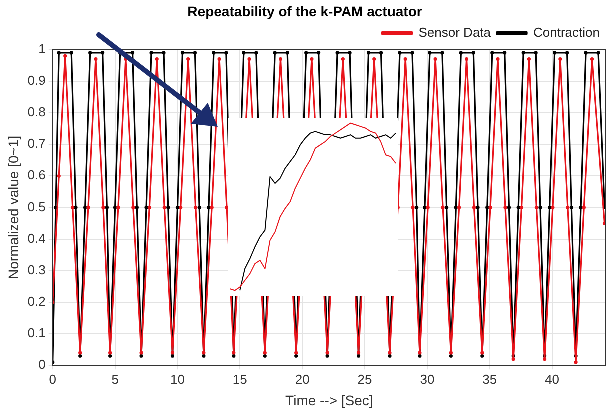  Describe the element at coordinates (455, 32) in the screenshot. I see `legend-label: Sensor Data` at that location.